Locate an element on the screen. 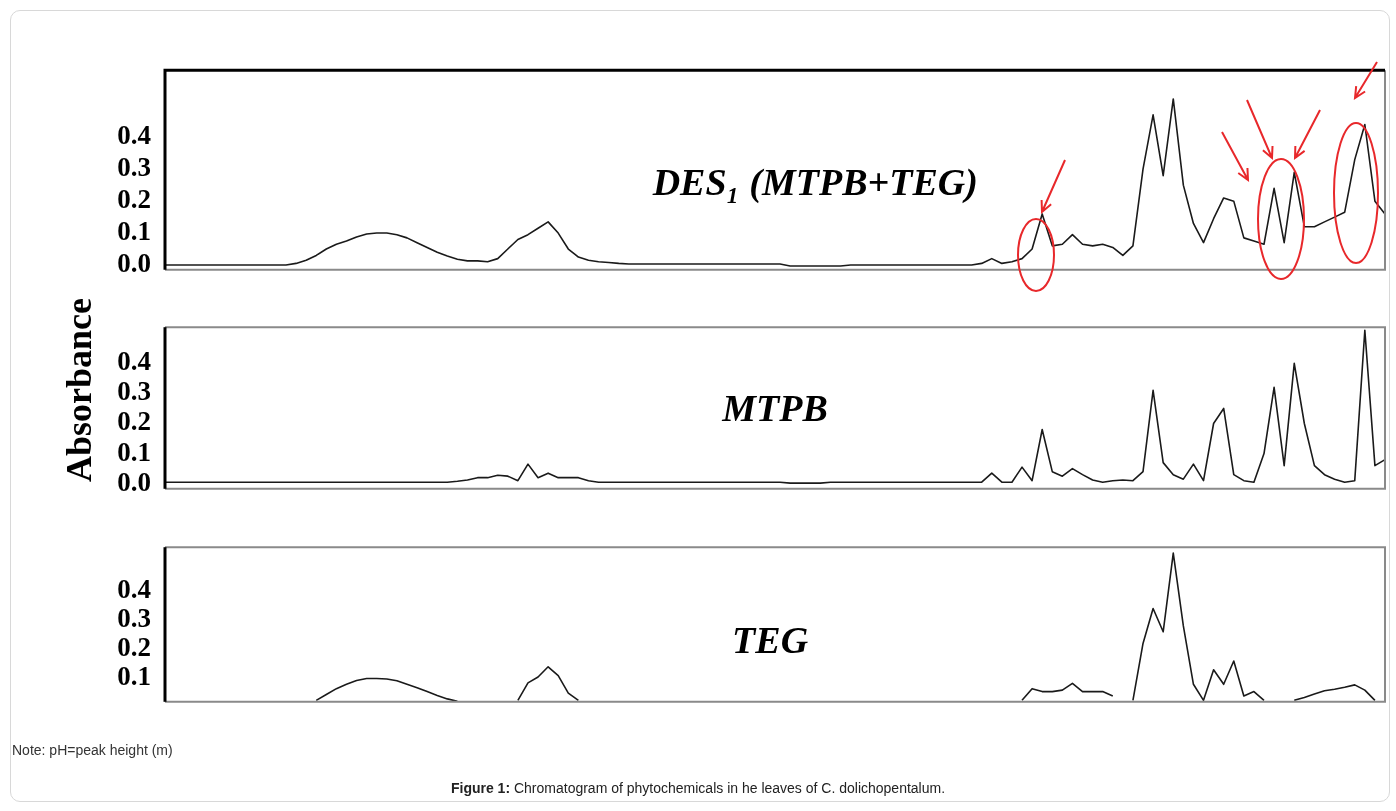  text: Note: pH=peak height (m) is located at coordinates (92, 750).